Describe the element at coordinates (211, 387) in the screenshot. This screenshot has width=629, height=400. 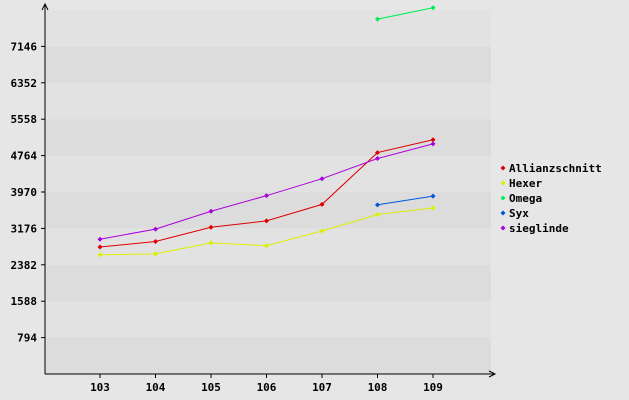
I see `x-tick-label: 105` at that location.